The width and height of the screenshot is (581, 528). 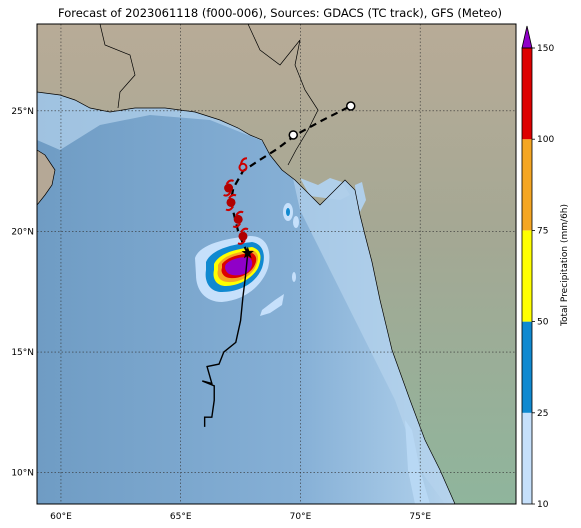 What do you see at coordinates (545, 49) in the screenshot?
I see `colorbar-tick-label: 150` at bounding box center [545, 49].